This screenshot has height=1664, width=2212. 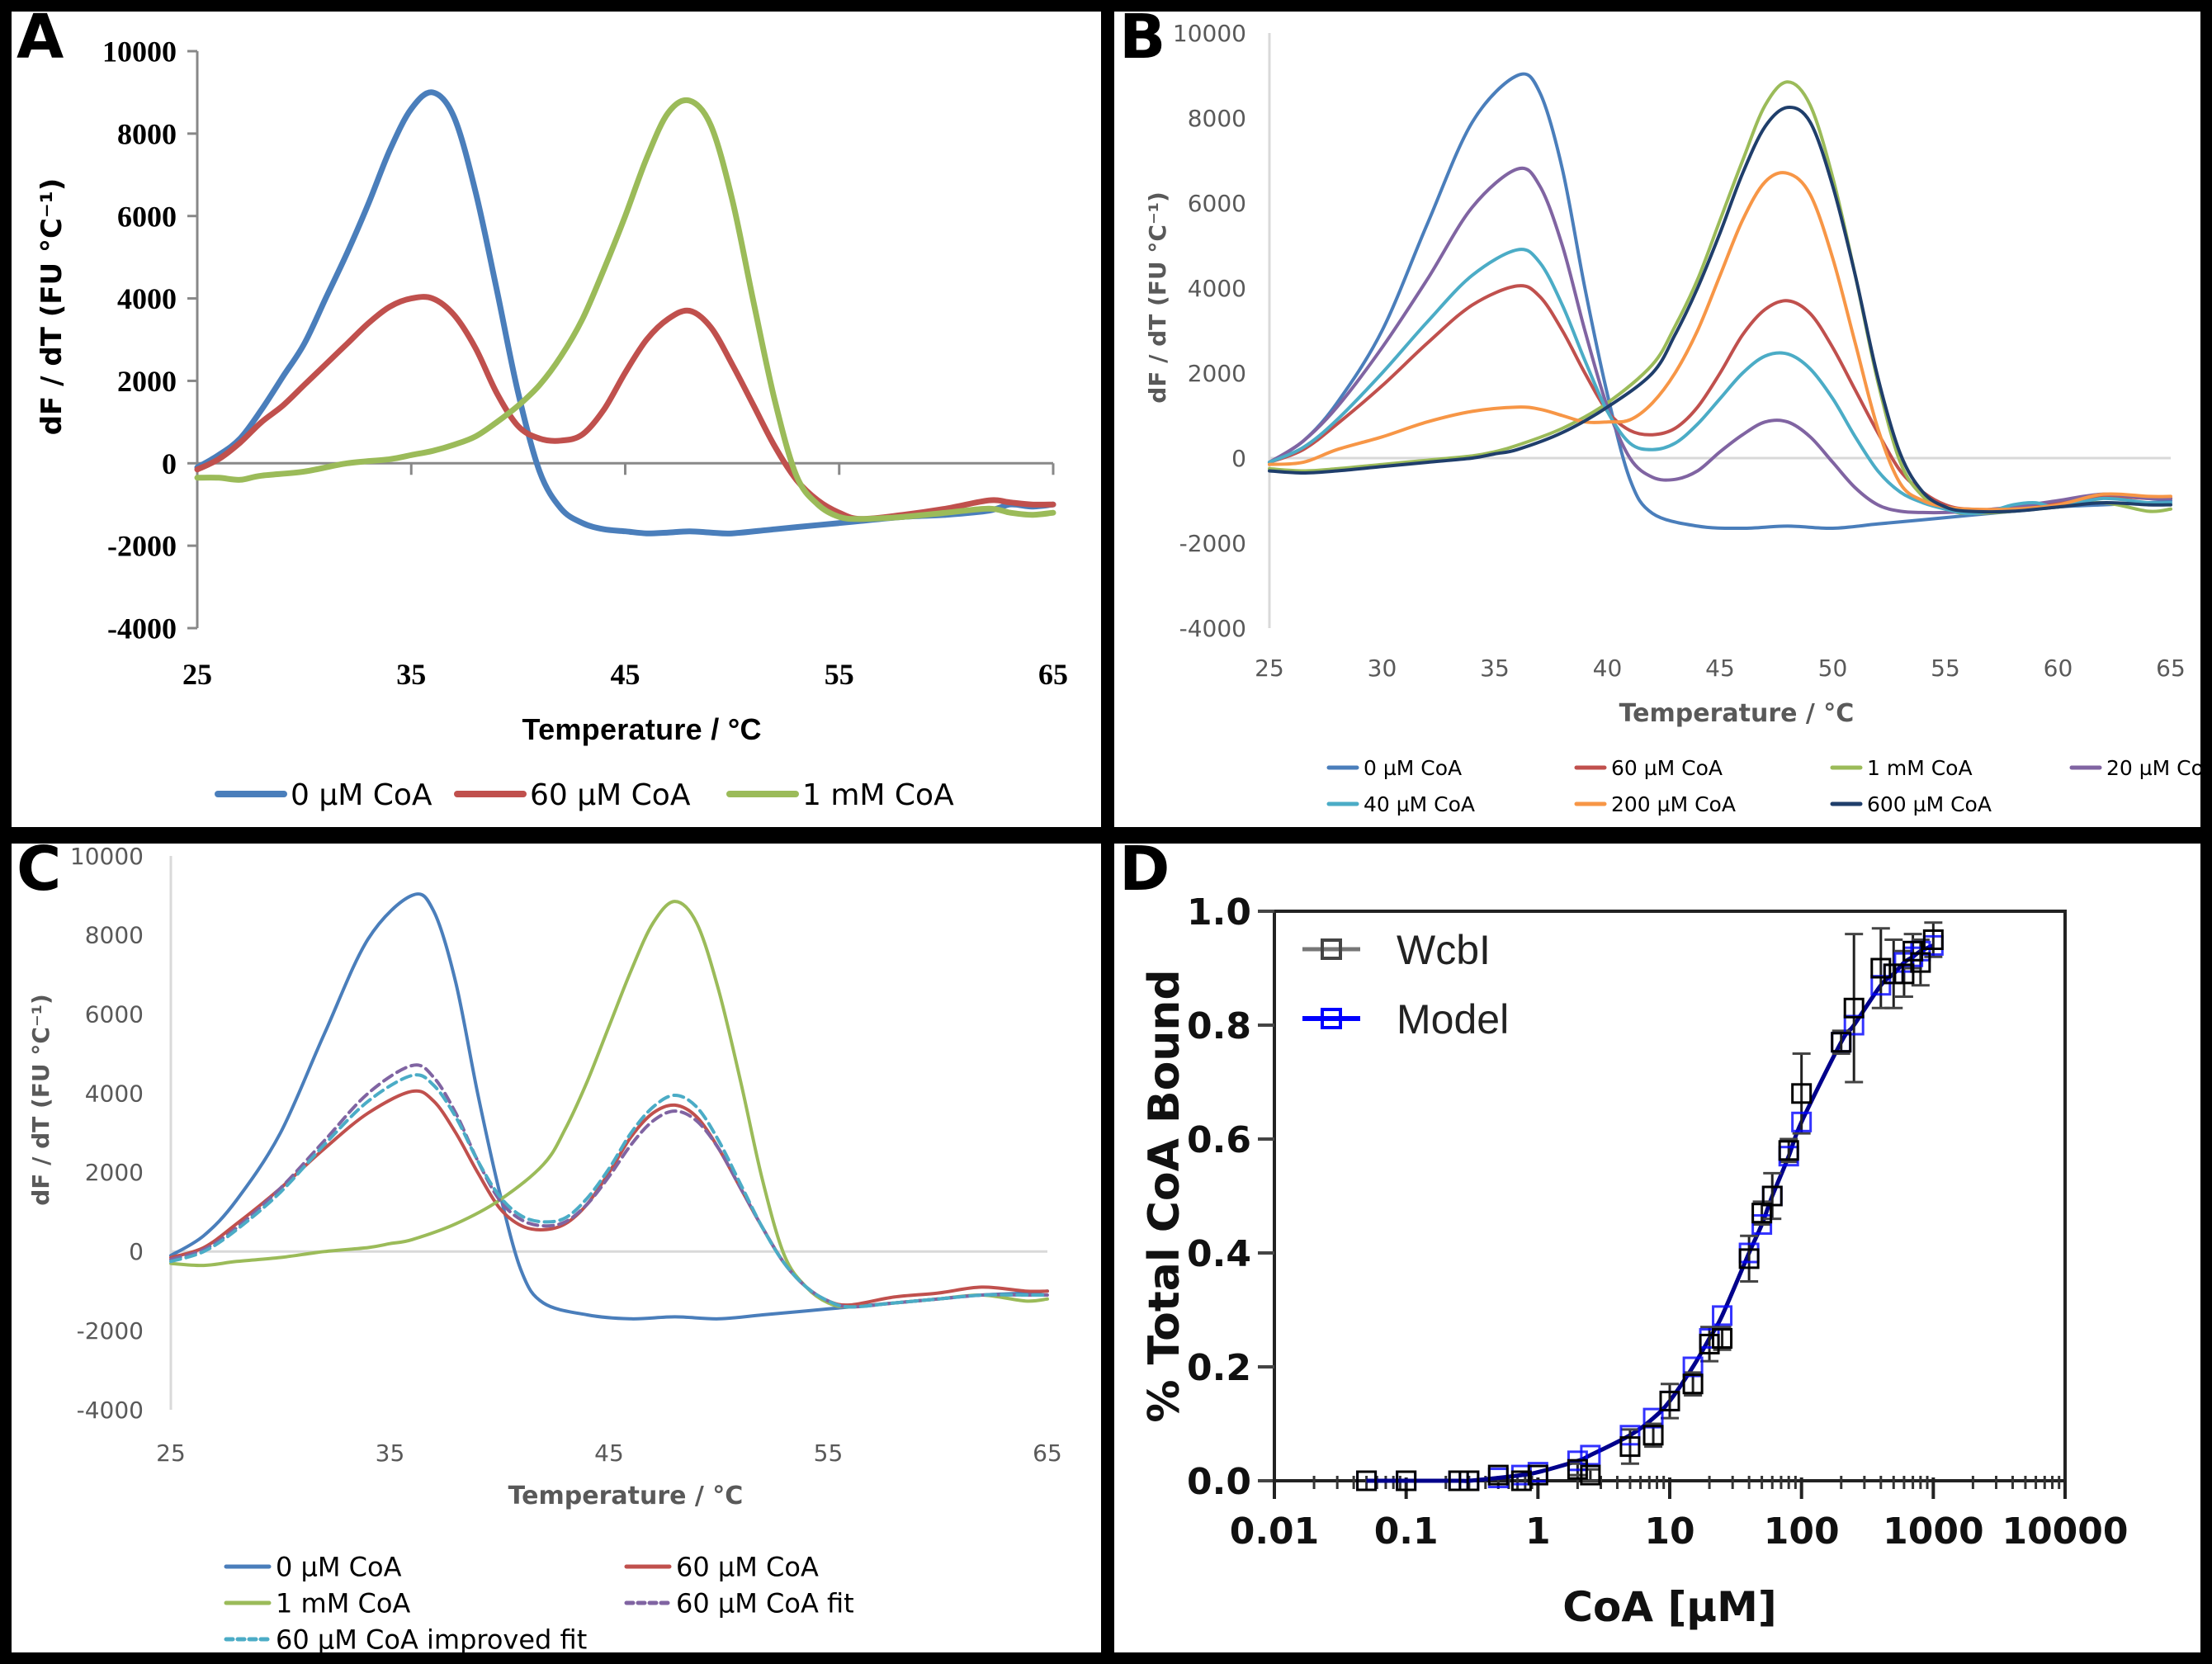 I want to click on panel-letter-a: A, so click(x=40, y=42).